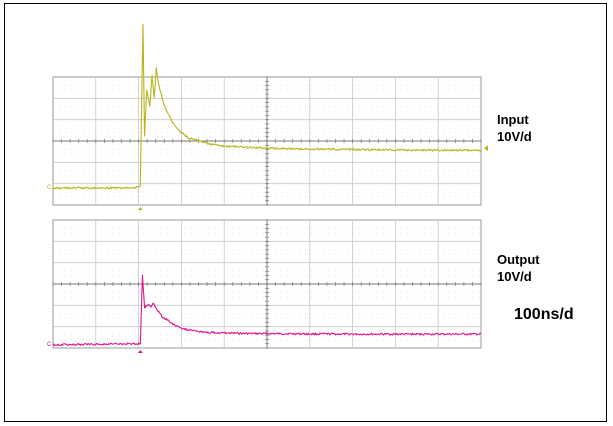 Image resolution: width=613 pixels, height=426 pixels. I want to click on input-scale: 10V/d, so click(514, 136).